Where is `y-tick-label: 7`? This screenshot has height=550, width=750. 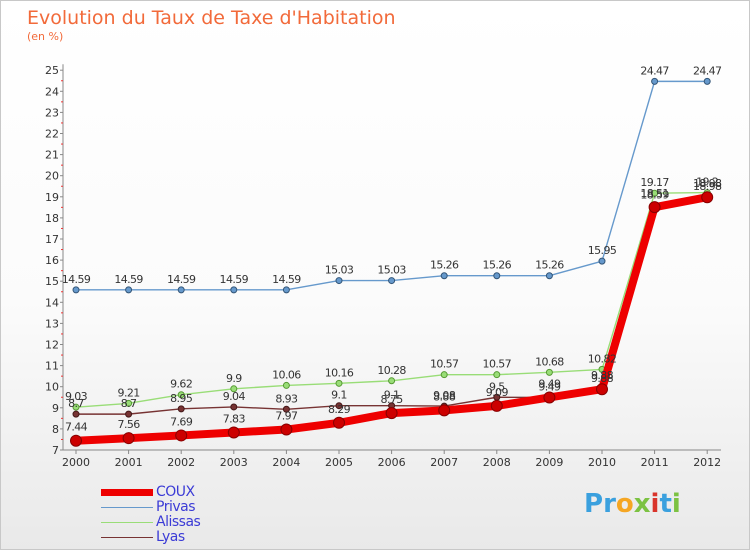 y-tick-label: 7 is located at coordinates (55, 450).